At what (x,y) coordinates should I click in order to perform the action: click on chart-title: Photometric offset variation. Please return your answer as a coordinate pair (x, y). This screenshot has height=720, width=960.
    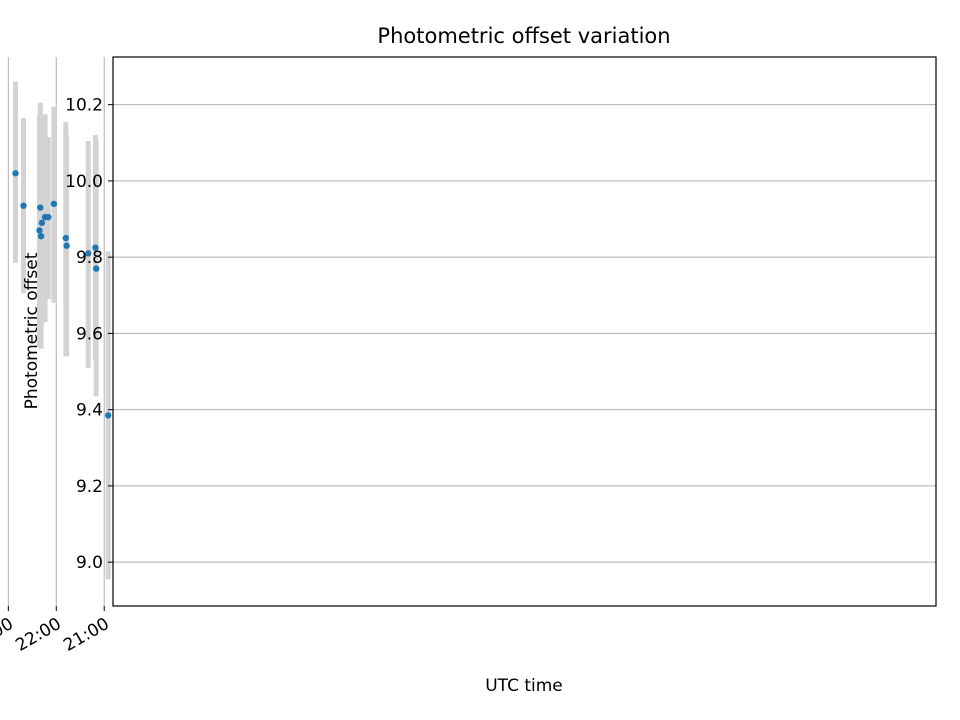
    Looking at the image, I should click on (523, 36).